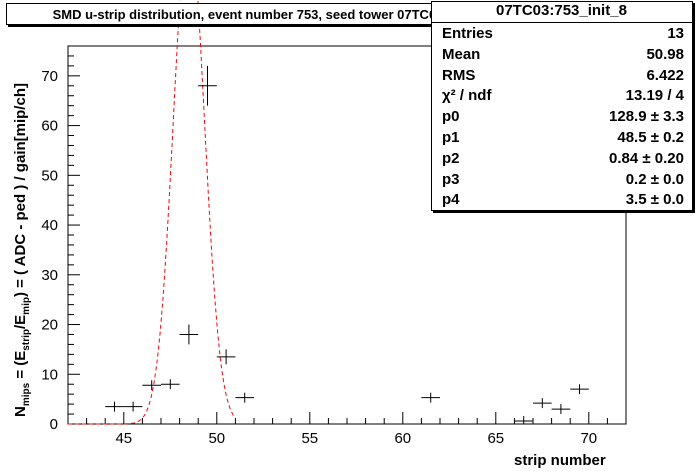  Describe the element at coordinates (563, 138) in the screenshot. I see `stats-row: p1 48.5 ± 0.2` at that location.